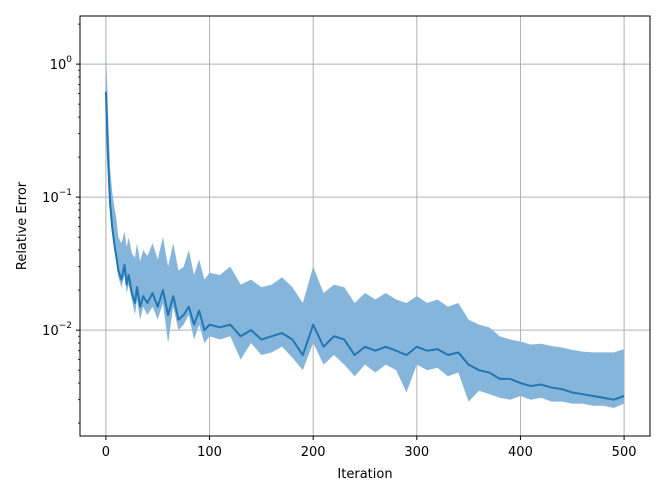 The image size is (664, 498). Describe the element at coordinates (520, 452) in the screenshot. I see `x-tick-label-4: 400` at that location.